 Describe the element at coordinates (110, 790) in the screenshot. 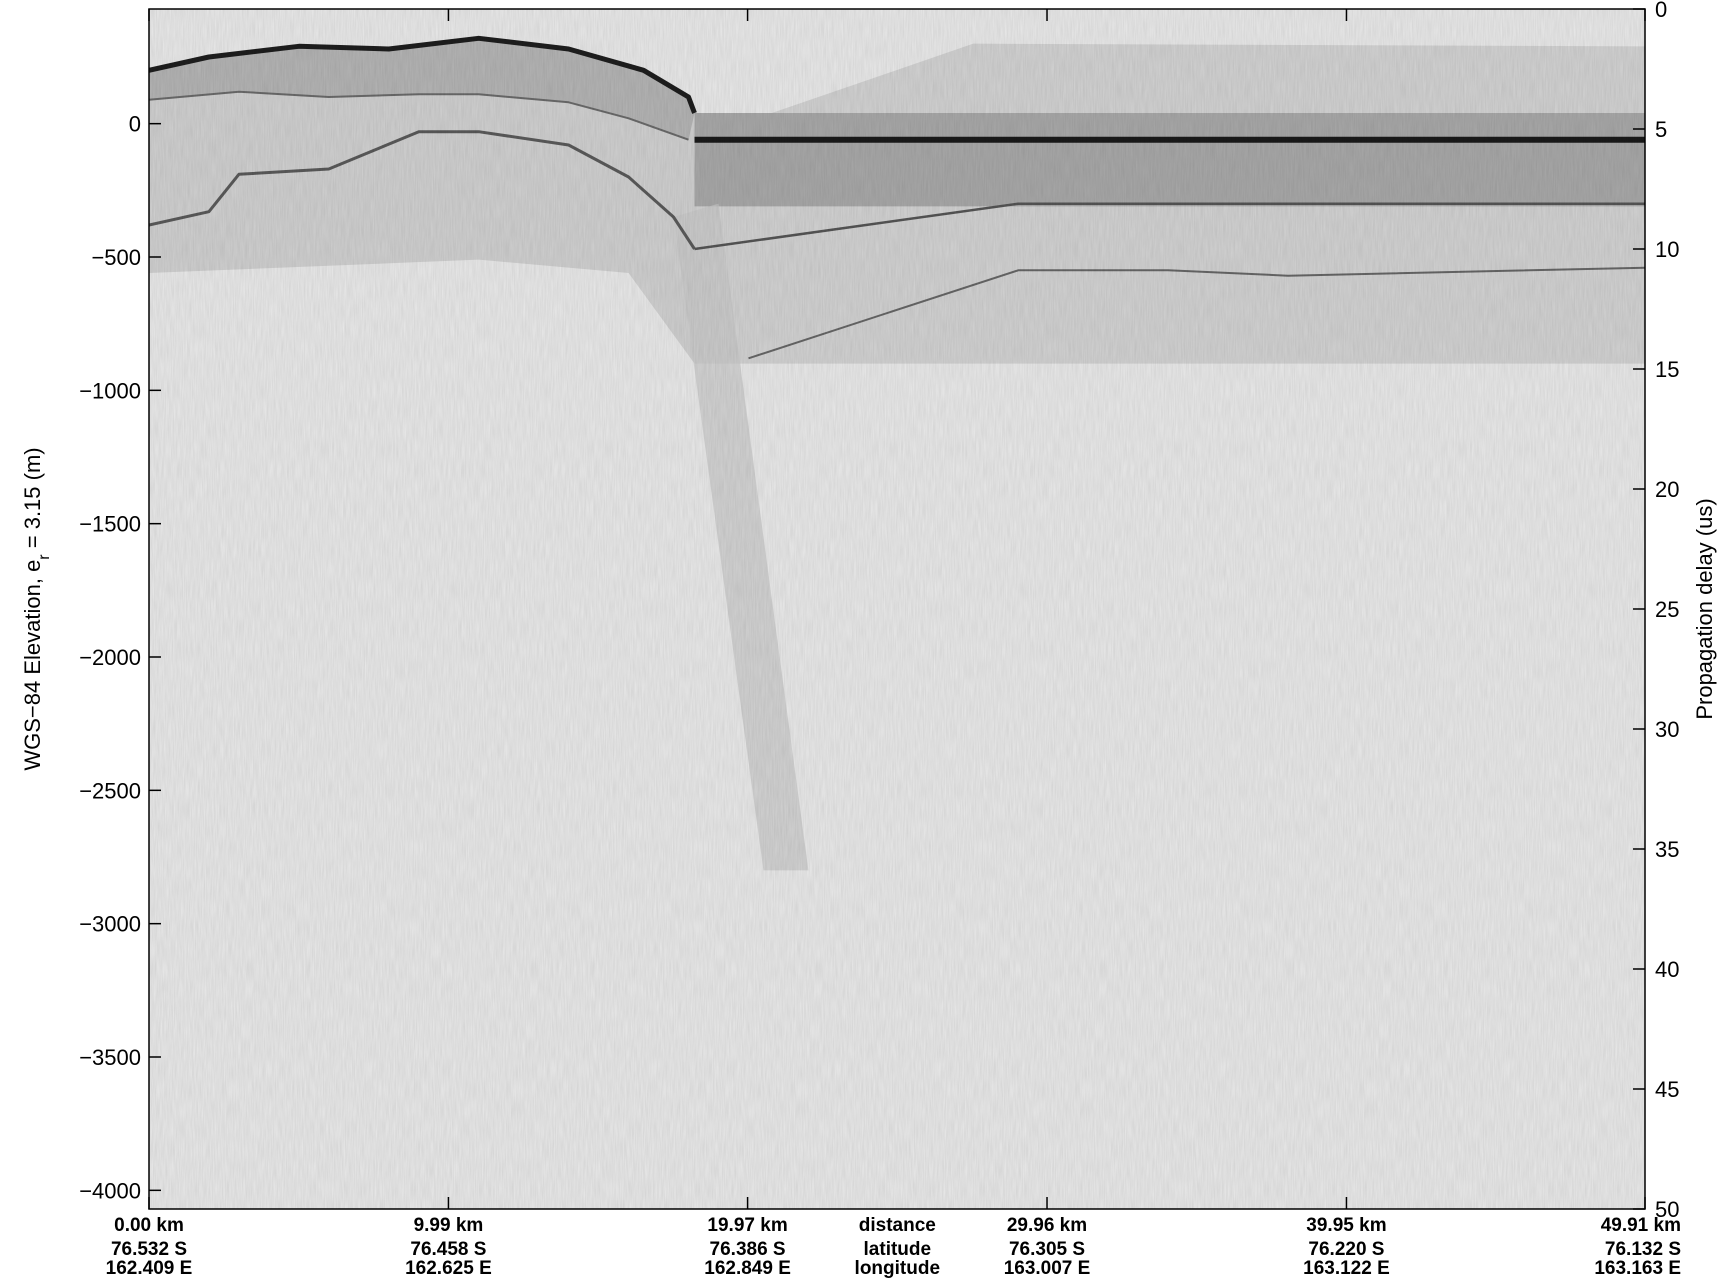

I see `left-tick-label: −2500` at that location.